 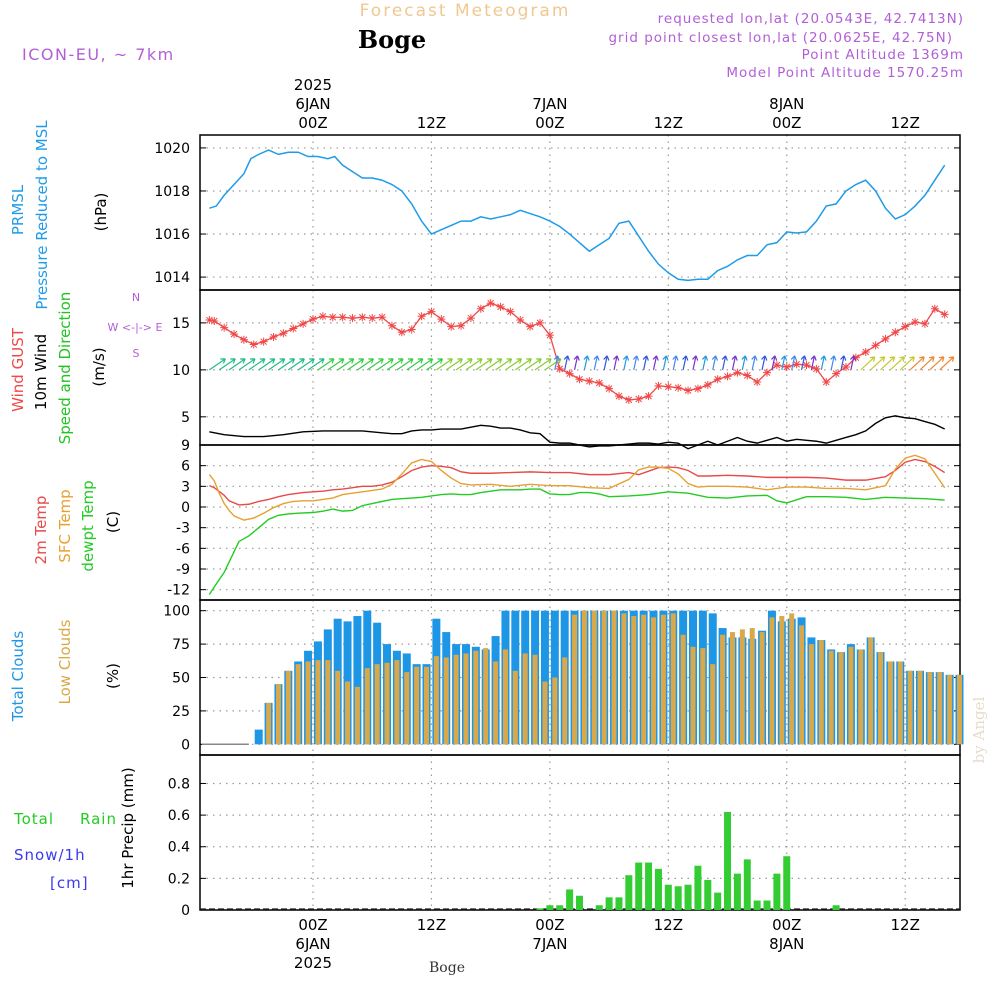 What do you see at coordinates (576, 541) in the screenshot?
I see `dewpt-line` at bounding box center [576, 541].